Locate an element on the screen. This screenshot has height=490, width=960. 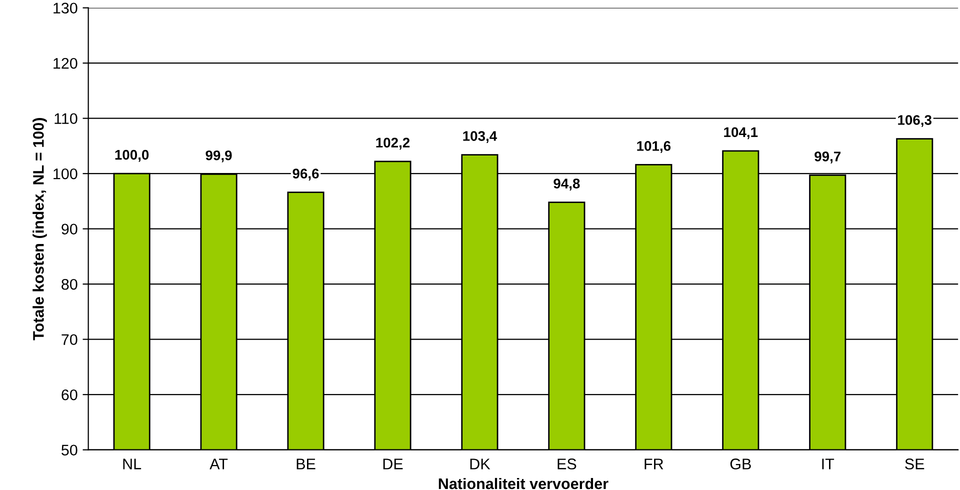
data-label: 100,0 is located at coordinates (132, 156).